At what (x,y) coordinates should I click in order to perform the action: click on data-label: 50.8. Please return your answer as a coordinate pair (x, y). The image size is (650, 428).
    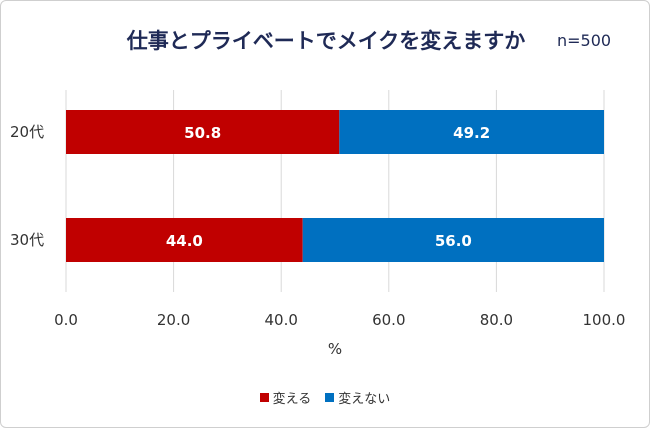
    Looking at the image, I should click on (202, 133).